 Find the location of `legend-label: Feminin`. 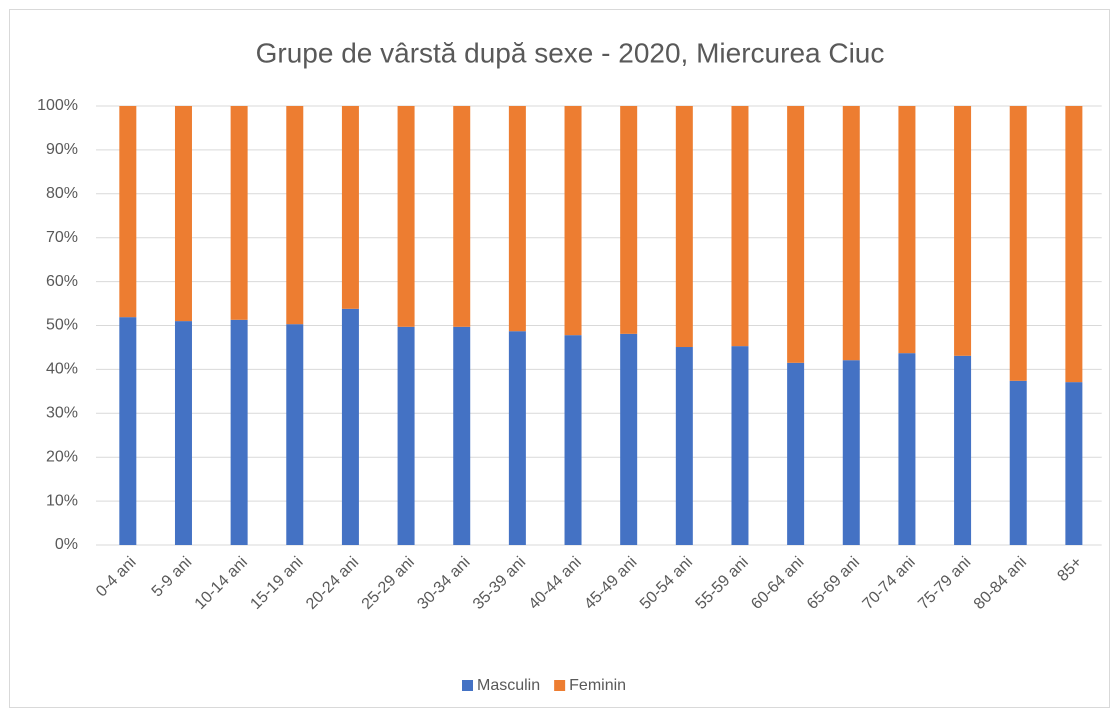

legend-label: Feminin is located at coordinates (597, 685).